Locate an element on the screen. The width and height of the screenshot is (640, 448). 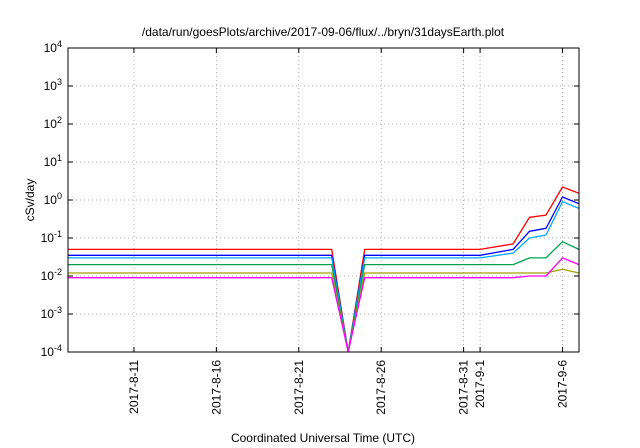
y-tick-label: 10⁻⁴ is located at coordinates (51, 351).